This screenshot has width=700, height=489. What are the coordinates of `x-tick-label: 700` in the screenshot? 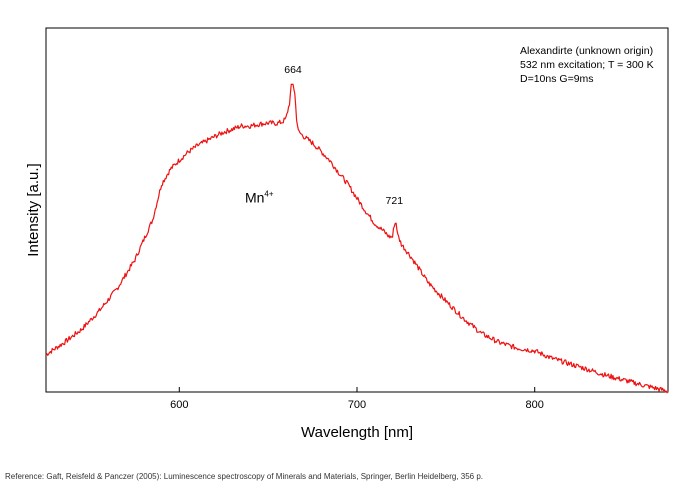 It's located at (357, 405).